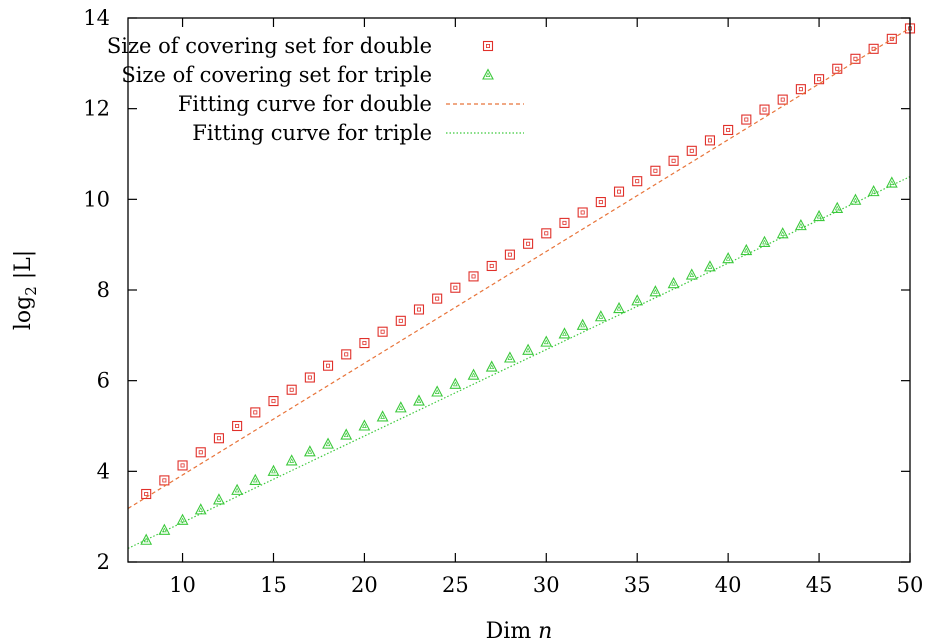 This screenshot has width=928, height=644. I want to click on y-tick-label: 12, so click(96, 109).